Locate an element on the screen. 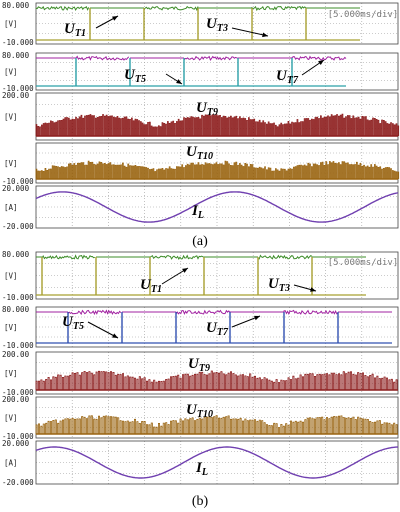 The width and height of the screenshot is (400, 512). annotation-arrow is located at coordinates (250, 32).